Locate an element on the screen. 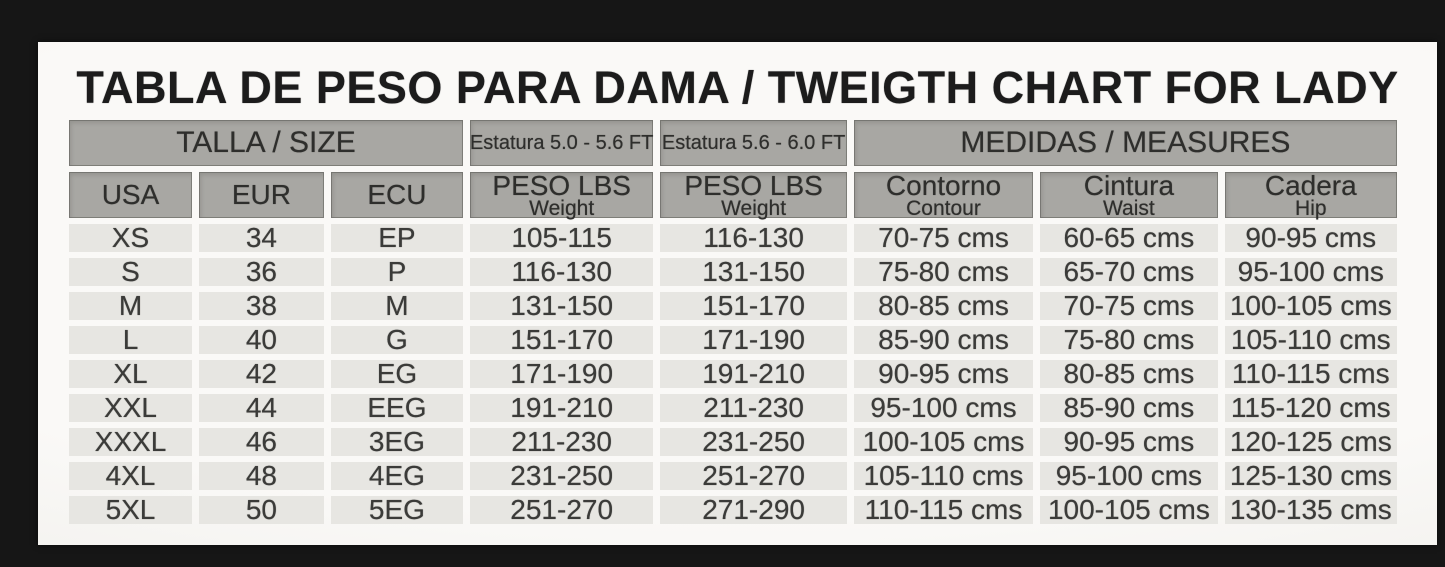 This screenshot has height=567, width=1445. table-cell: 38 is located at coordinates (261, 306).